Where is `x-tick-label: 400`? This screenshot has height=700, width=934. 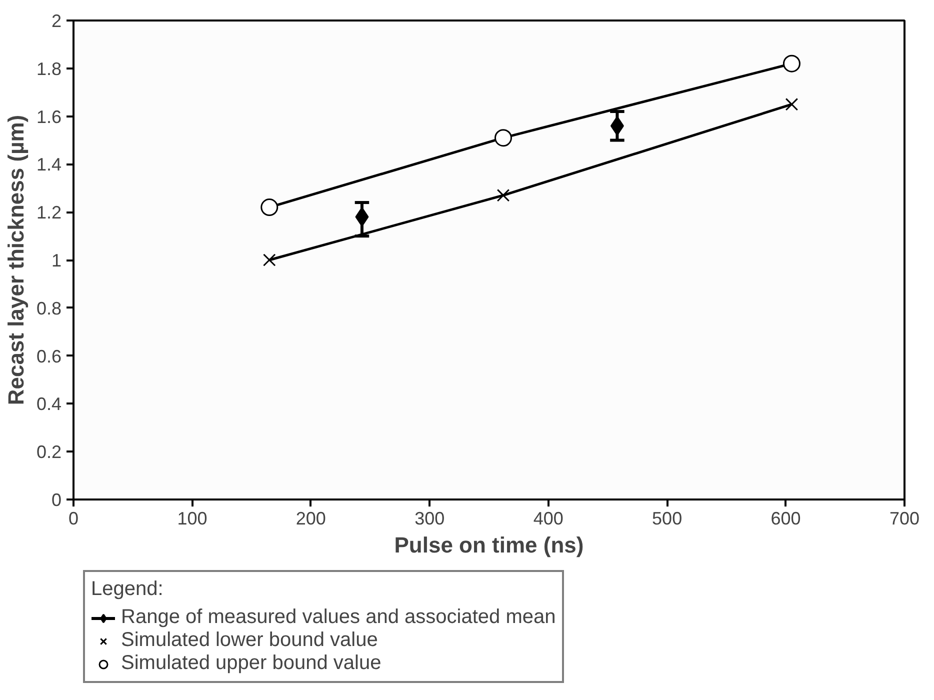 x-tick-label: 400 is located at coordinates (548, 518).